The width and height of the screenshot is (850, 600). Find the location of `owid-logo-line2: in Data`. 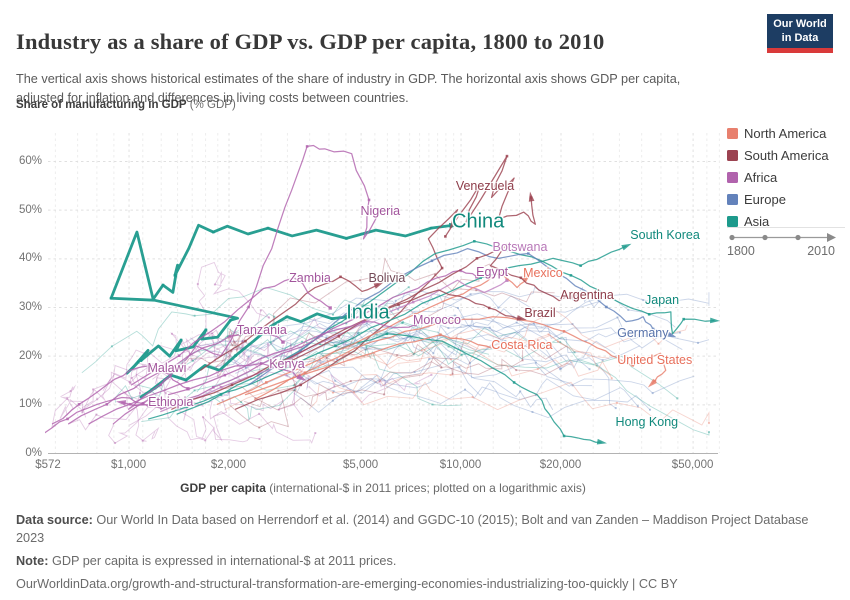

owid-logo-line2: in Data is located at coordinates (800, 38).